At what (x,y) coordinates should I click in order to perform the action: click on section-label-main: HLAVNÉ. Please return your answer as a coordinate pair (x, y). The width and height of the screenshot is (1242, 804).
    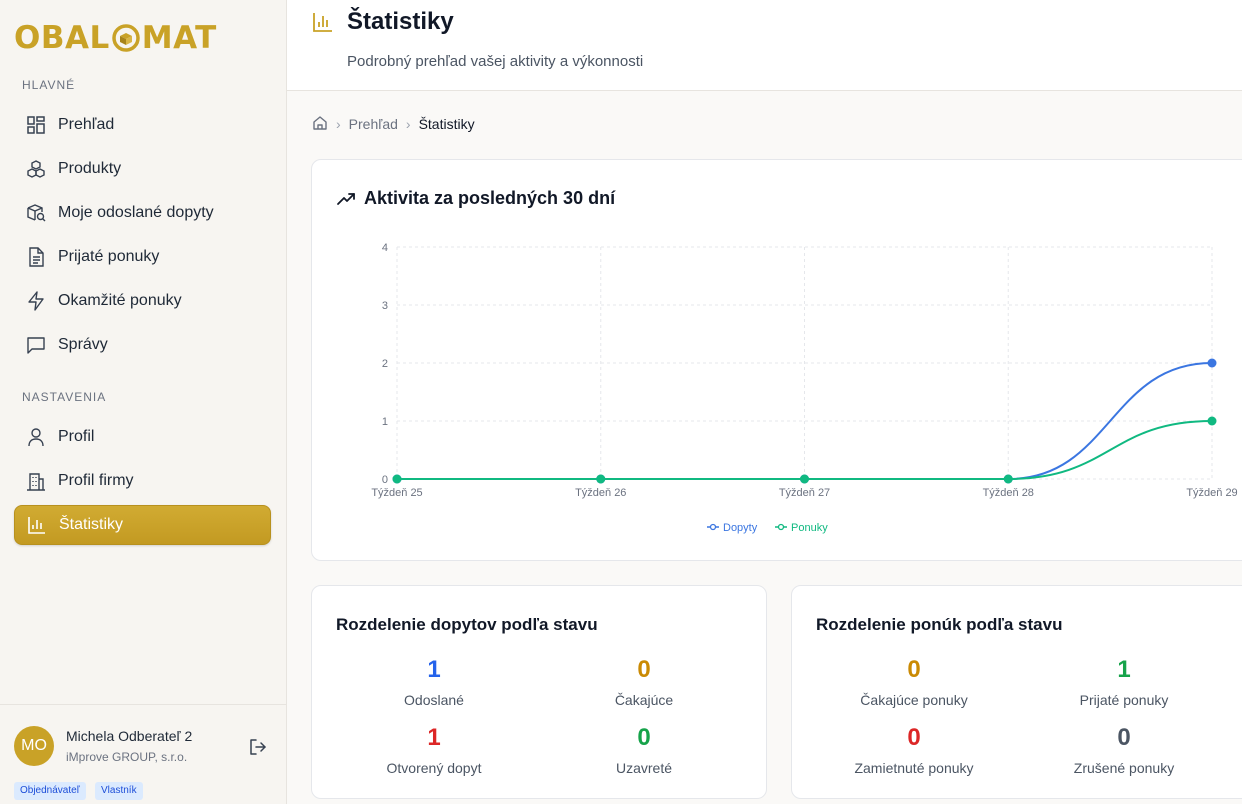
    Looking at the image, I should click on (49, 85).